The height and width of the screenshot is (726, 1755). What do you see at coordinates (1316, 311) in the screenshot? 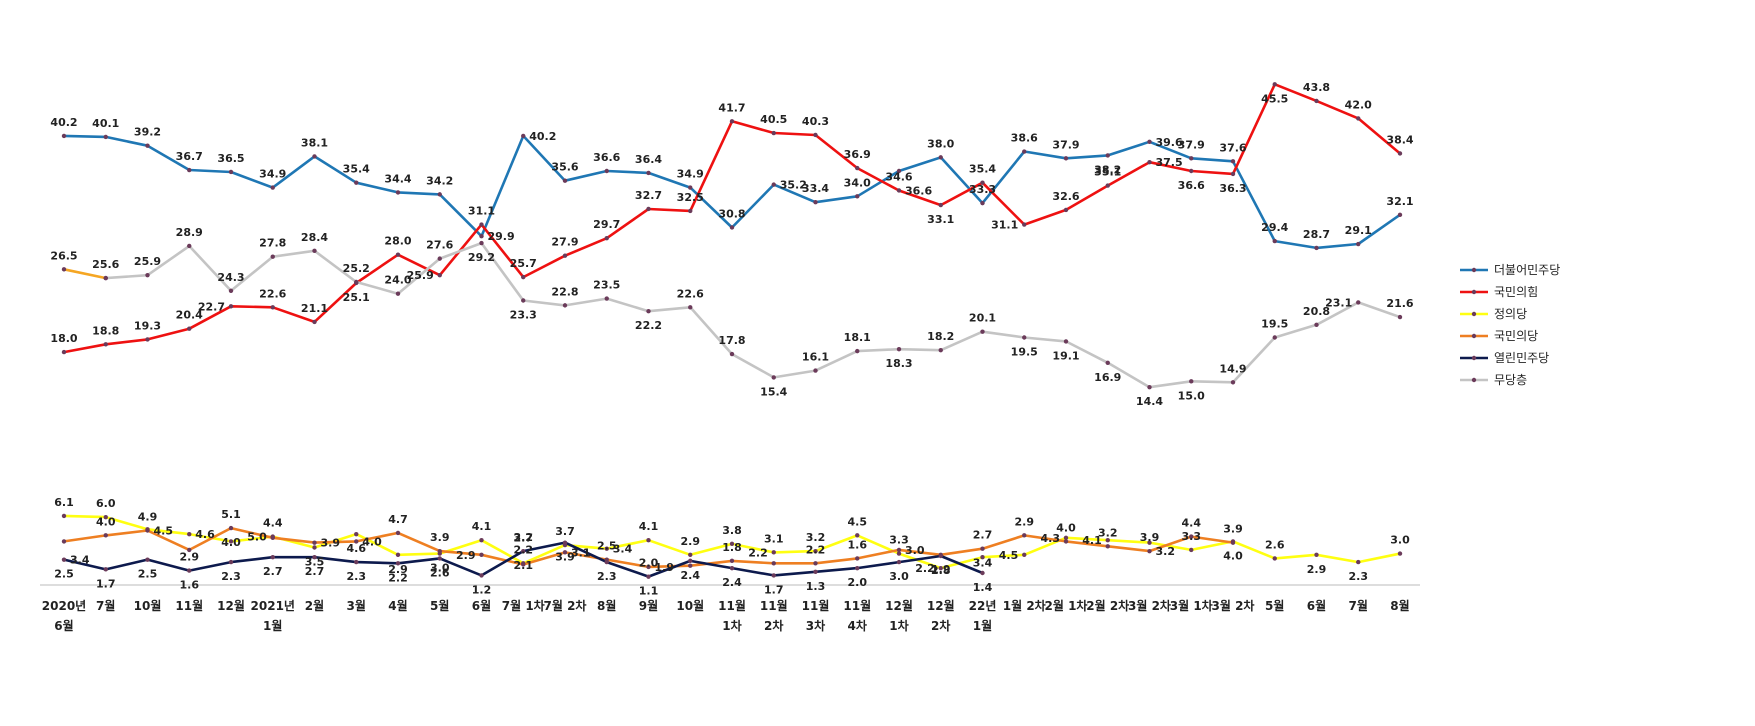
I see `data-label: 20.8` at bounding box center [1316, 311].